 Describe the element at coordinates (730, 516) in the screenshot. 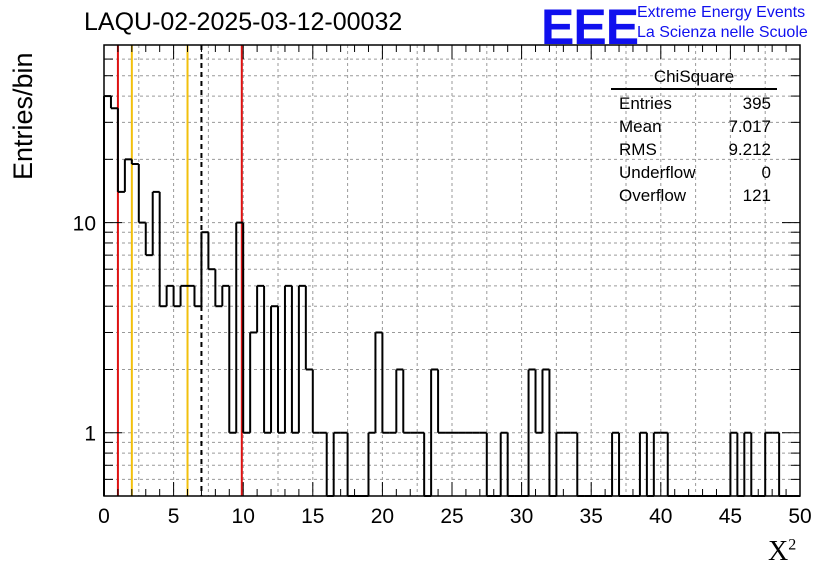

I see `x-tick-label: 45` at that location.